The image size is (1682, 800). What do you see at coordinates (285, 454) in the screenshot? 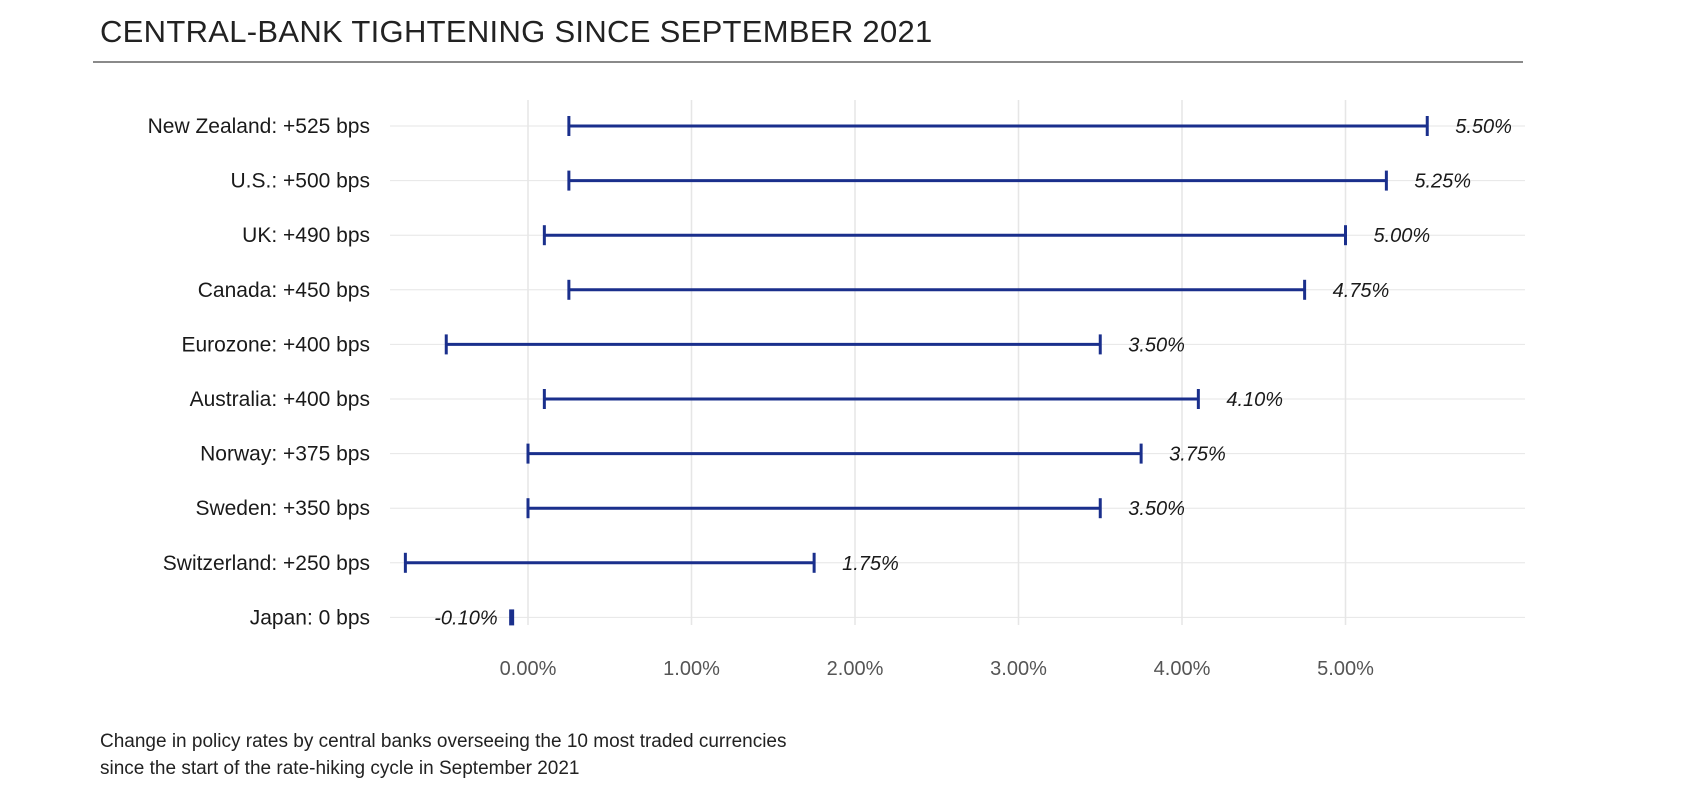
I see `row-label: Norway: +375 bps` at bounding box center [285, 454].